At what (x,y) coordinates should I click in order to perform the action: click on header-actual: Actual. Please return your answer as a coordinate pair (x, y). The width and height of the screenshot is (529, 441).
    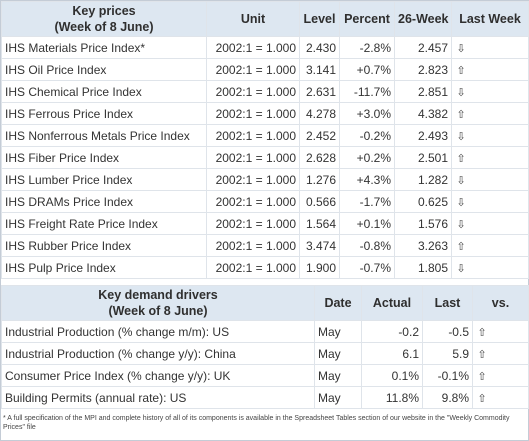
    Looking at the image, I should click on (392, 303).